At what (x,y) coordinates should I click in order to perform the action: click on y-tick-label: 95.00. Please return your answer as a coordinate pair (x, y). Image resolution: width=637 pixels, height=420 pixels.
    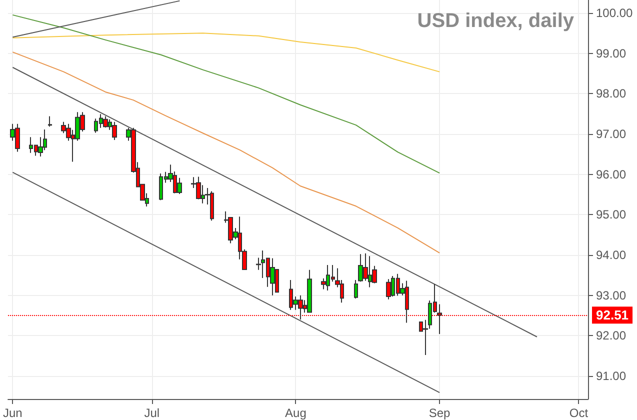
    Looking at the image, I should click on (611, 215).